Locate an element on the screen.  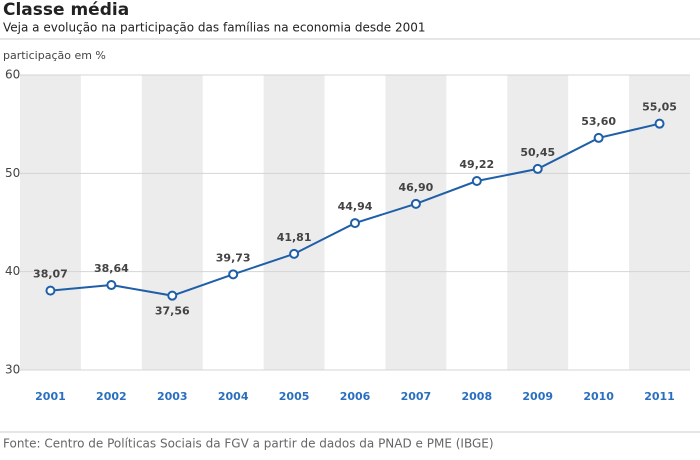
x-tick-label: 2003 is located at coordinates (172, 396).